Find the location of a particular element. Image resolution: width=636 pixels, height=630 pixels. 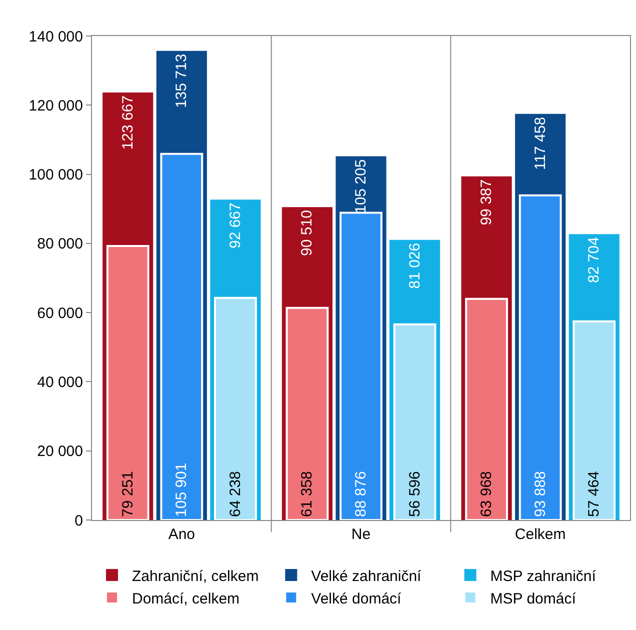

data-label: 105 901 is located at coordinates (181, 489).